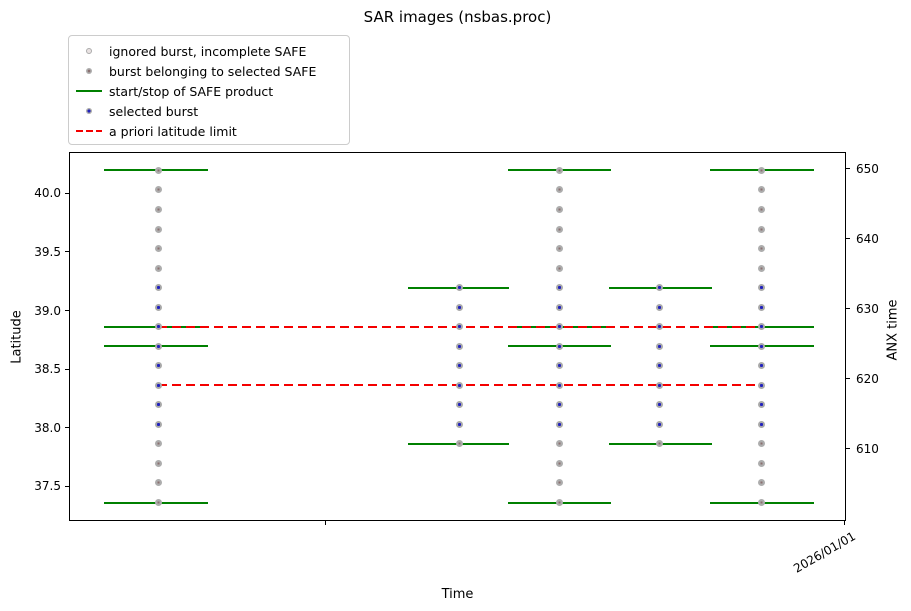  Describe the element at coordinates (47, 193) in the screenshot. I see `y-tick-label-left: 40.0` at that location.